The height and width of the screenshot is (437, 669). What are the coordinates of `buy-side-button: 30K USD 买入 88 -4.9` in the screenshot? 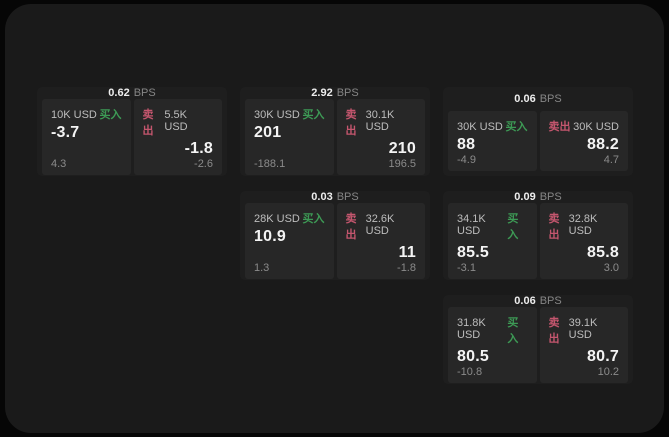 It's located at (492, 141).